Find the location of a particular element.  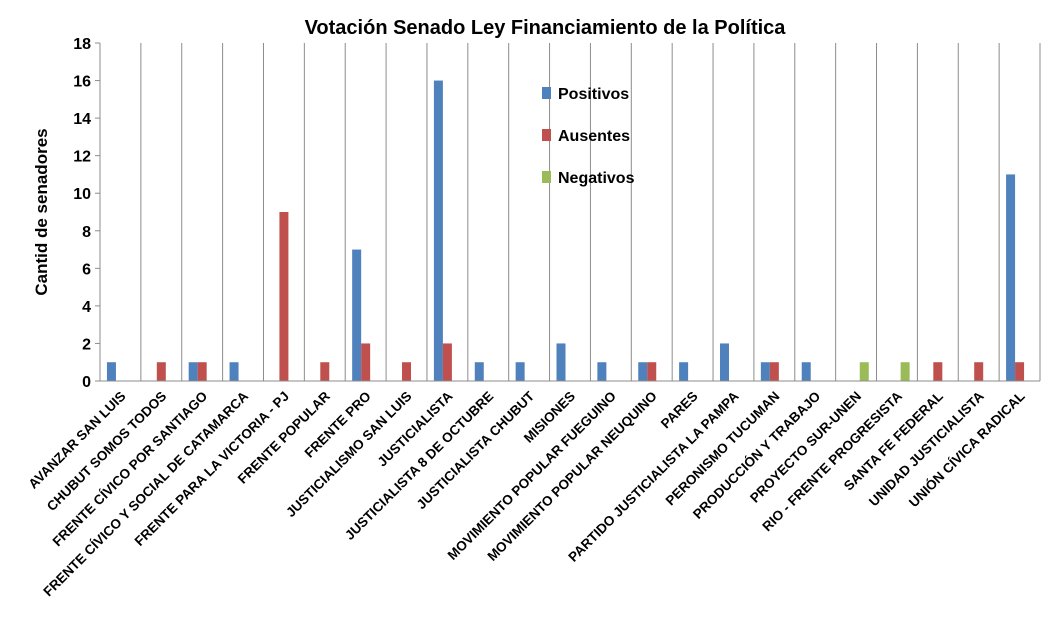

legend-swatch-ausentes is located at coordinates (546, 135).